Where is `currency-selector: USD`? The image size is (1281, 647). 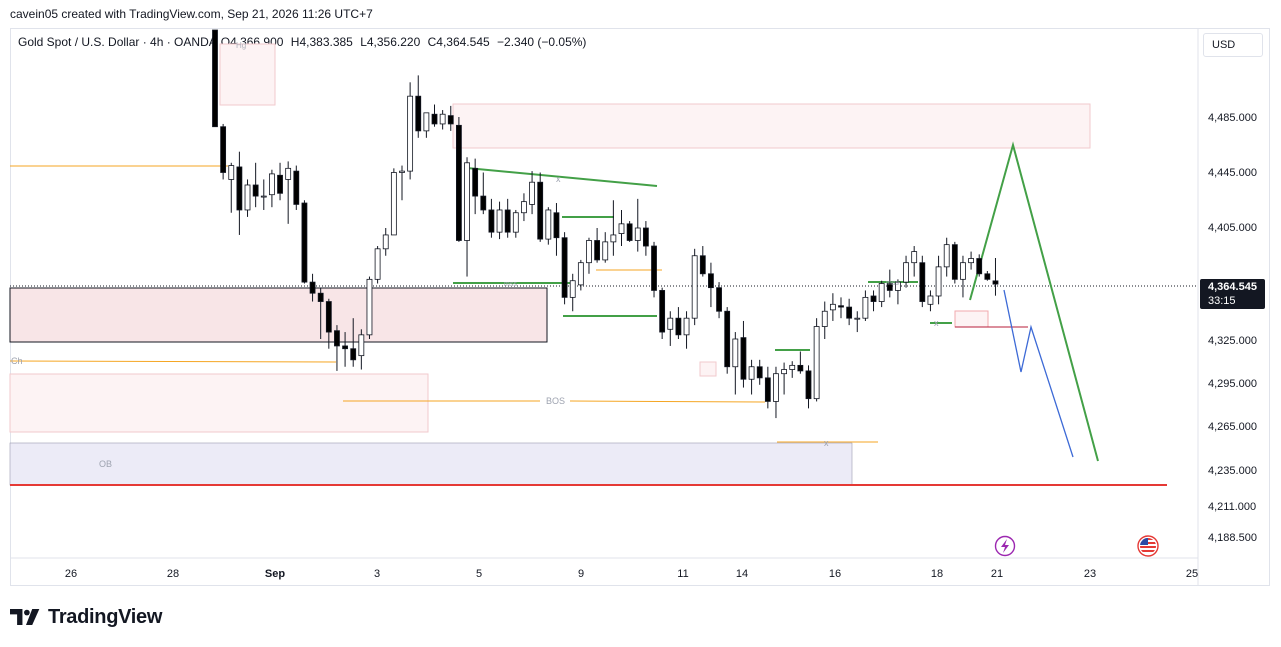 currency-selector: USD is located at coordinates (1233, 45).